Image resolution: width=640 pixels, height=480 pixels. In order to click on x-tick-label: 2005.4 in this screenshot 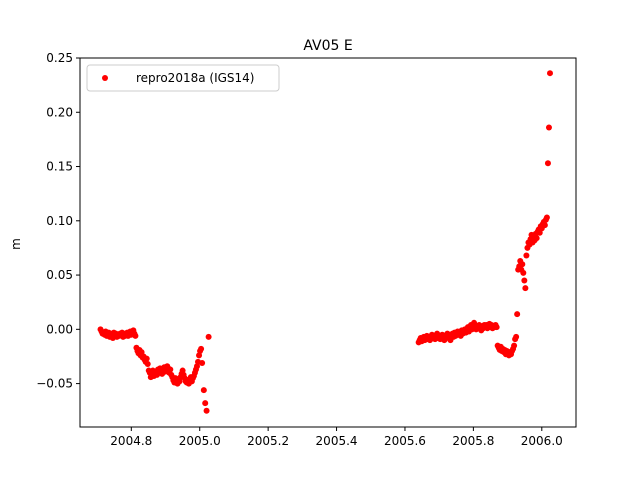, I will do `click(337, 441)`.